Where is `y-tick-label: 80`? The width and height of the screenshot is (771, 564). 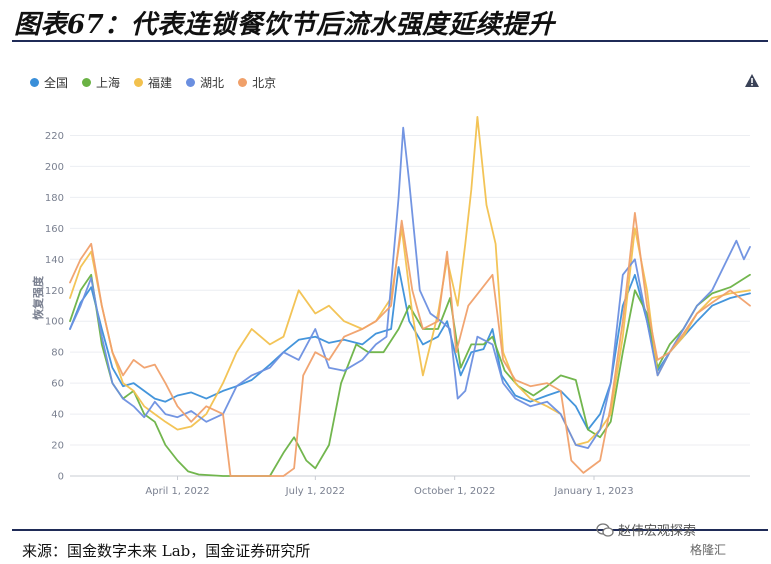 y-tick-label: 80 is located at coordinates (57, 353).